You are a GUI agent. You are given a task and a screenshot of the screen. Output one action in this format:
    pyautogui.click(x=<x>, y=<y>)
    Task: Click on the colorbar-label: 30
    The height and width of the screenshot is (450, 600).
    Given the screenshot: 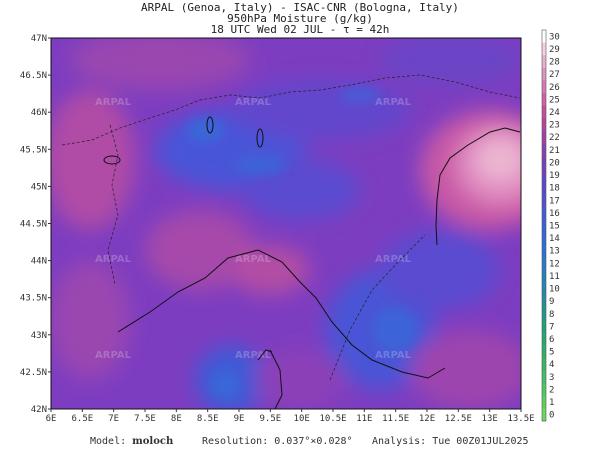 What is the action you would take?
    pyautogui.click(x=554, y=37)
    